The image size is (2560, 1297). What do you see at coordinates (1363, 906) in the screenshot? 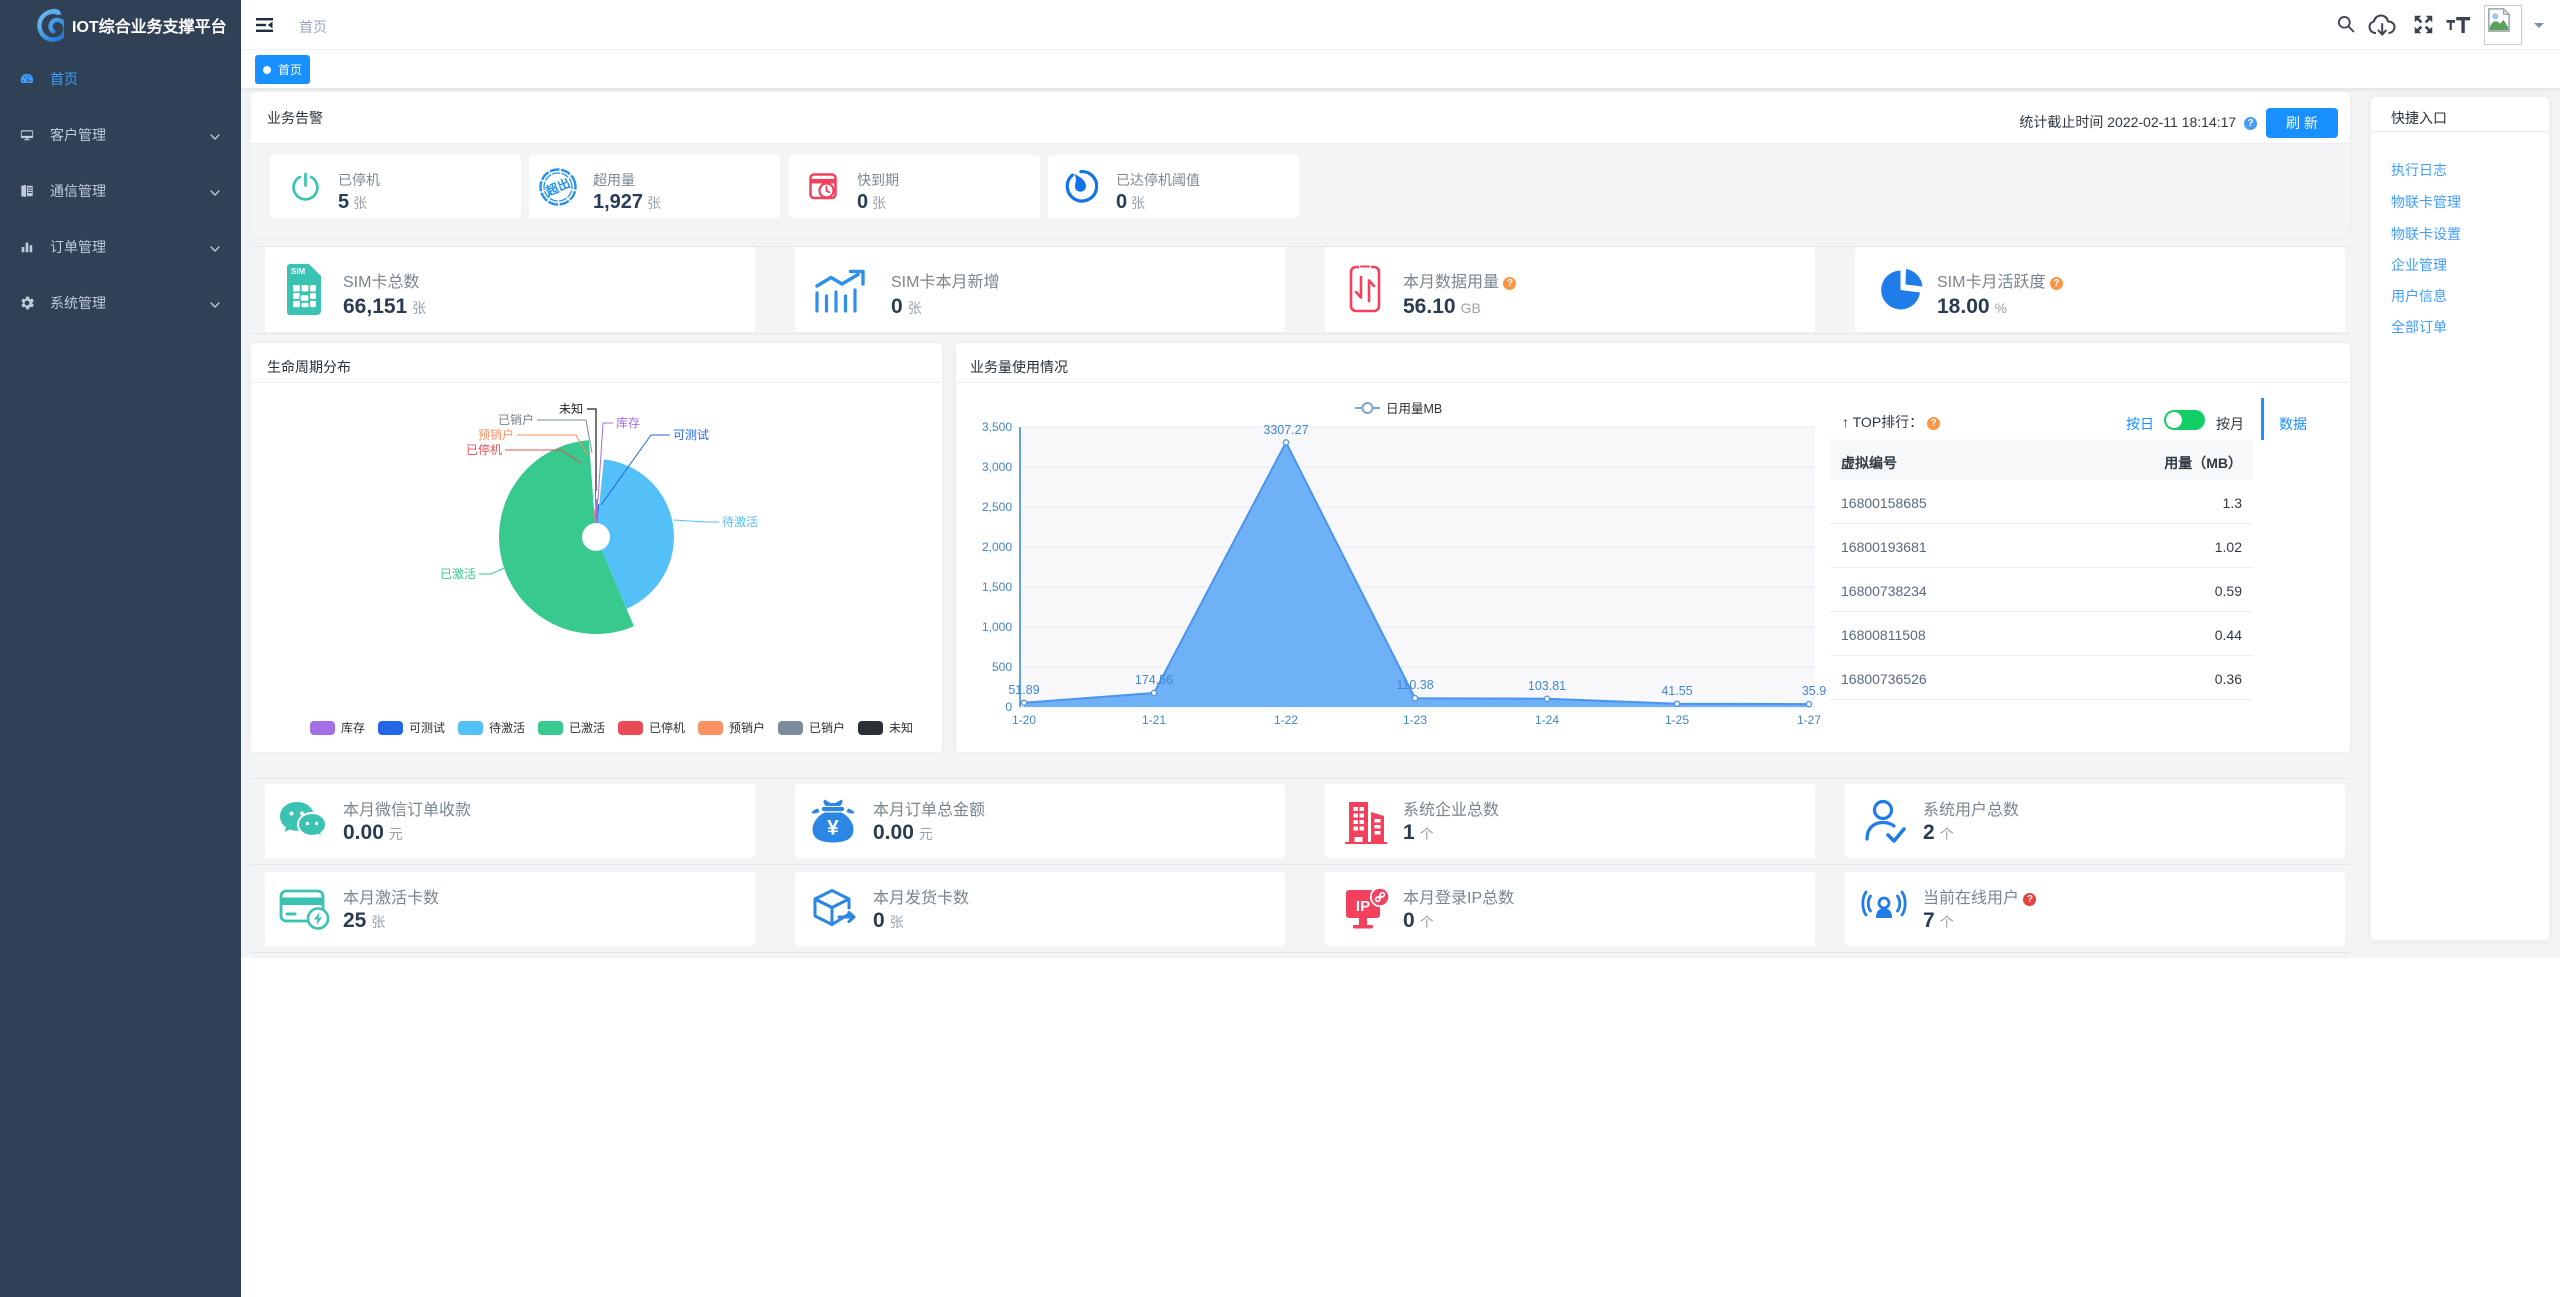
I see `svg-text: IP` at bounding box center [1363, 906].